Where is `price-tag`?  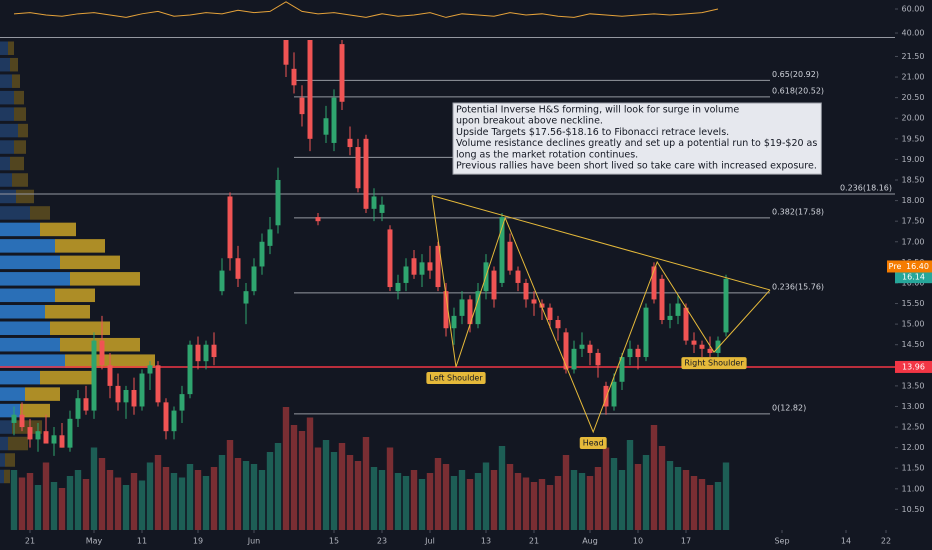
price-tag is located at coordinates (917, 266).